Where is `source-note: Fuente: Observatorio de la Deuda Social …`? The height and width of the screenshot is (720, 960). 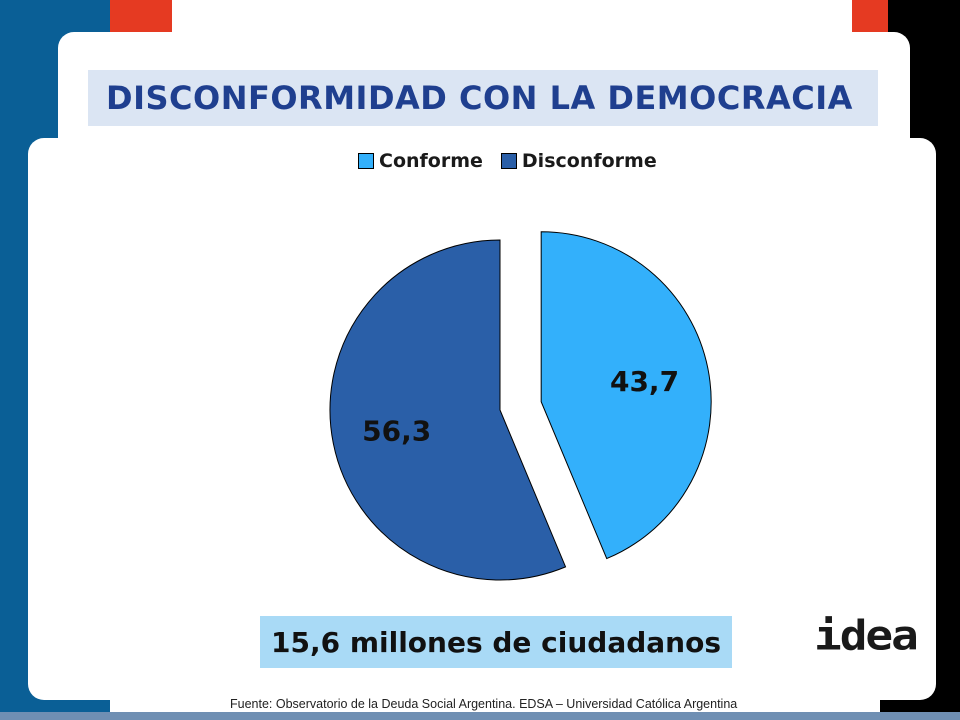 source-note: Fuente: Observatorio de la Deuda Social … is located at coordinates (484, 704).